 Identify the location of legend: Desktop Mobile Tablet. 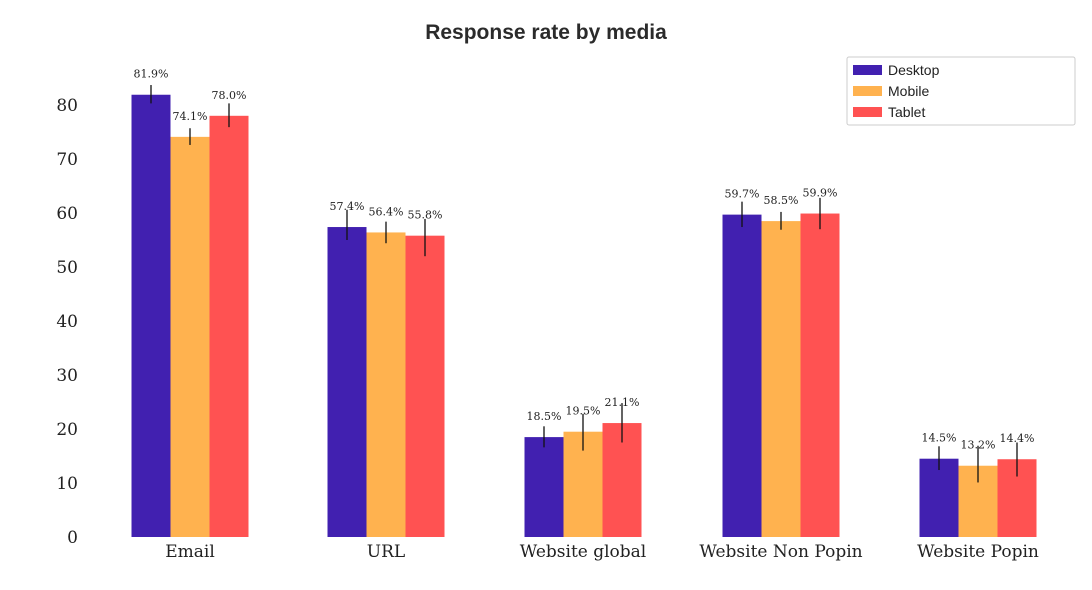
(961, 91).